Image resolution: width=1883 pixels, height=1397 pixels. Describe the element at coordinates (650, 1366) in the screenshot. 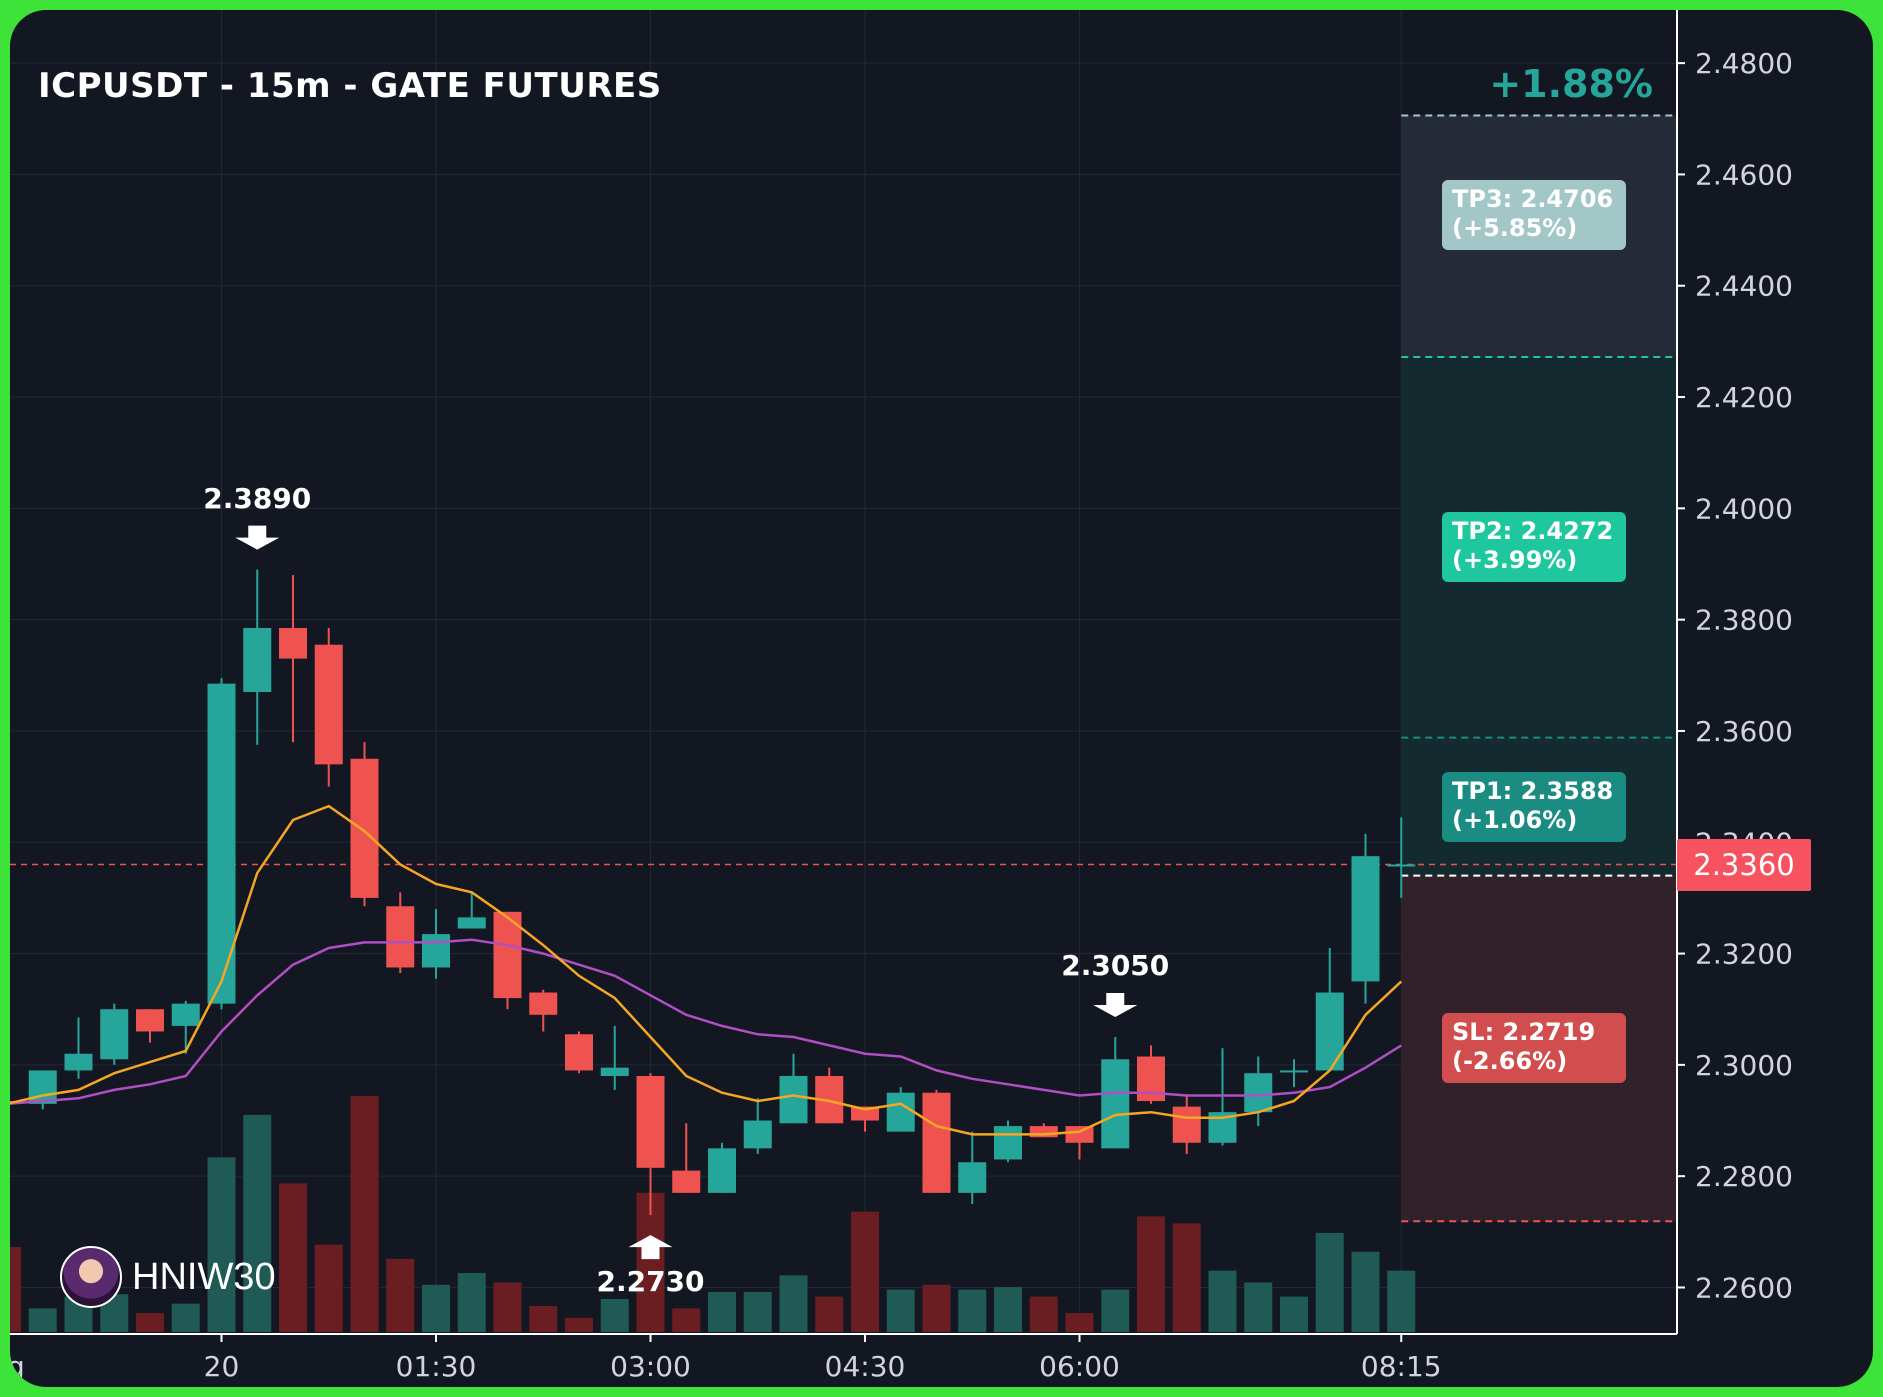

I see `x-tick-label: 03:00` at that location.